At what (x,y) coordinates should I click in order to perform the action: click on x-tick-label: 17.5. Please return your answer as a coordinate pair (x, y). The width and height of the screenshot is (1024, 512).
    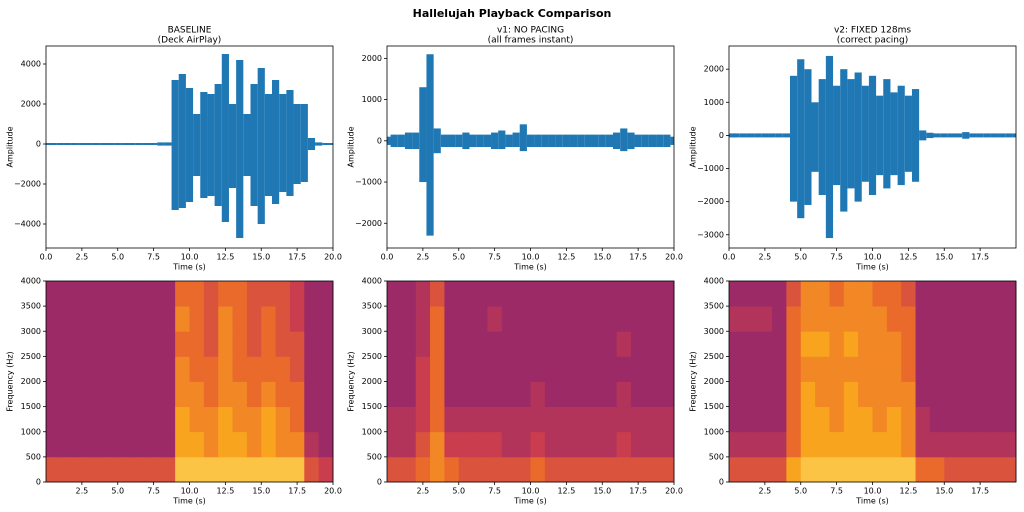
    Looking at the image, I should click on (638, 257).